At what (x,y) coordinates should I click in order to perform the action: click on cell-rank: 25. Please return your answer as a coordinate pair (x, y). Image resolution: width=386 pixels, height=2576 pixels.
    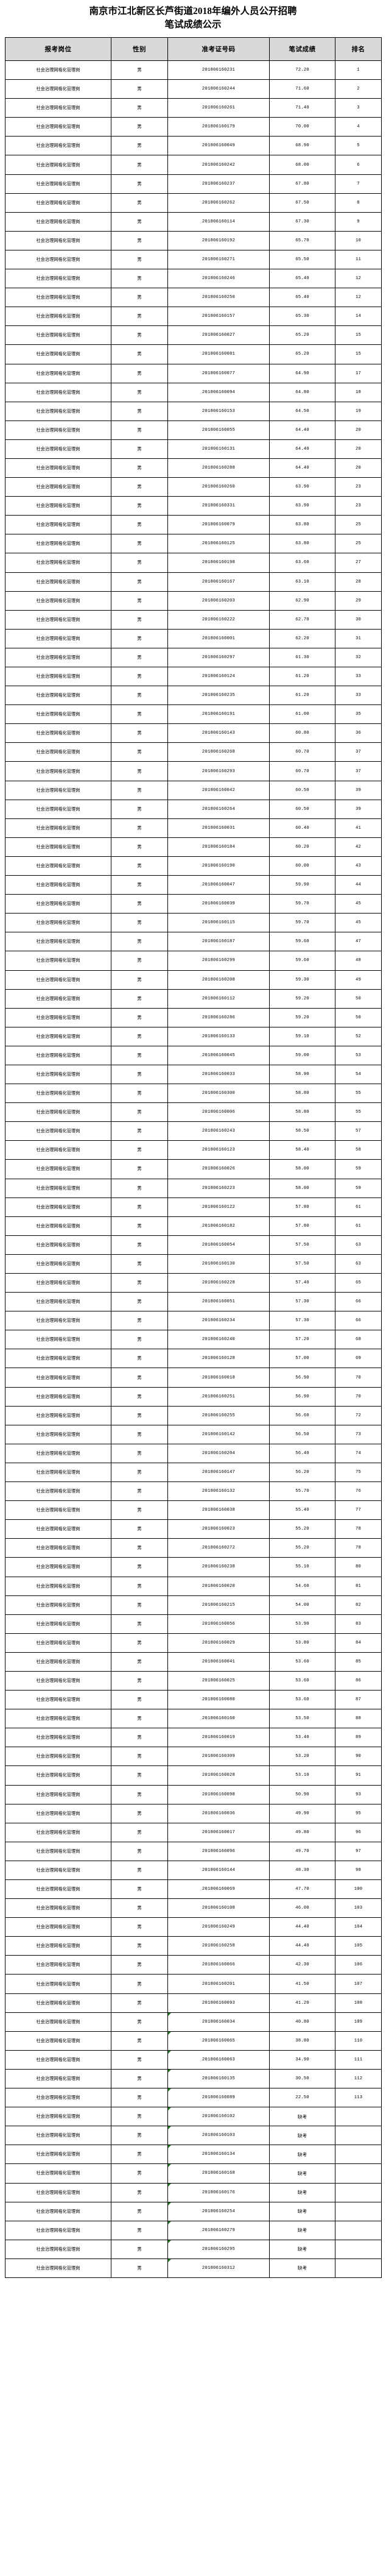
    Looking at the image, I should click on (358, 525).